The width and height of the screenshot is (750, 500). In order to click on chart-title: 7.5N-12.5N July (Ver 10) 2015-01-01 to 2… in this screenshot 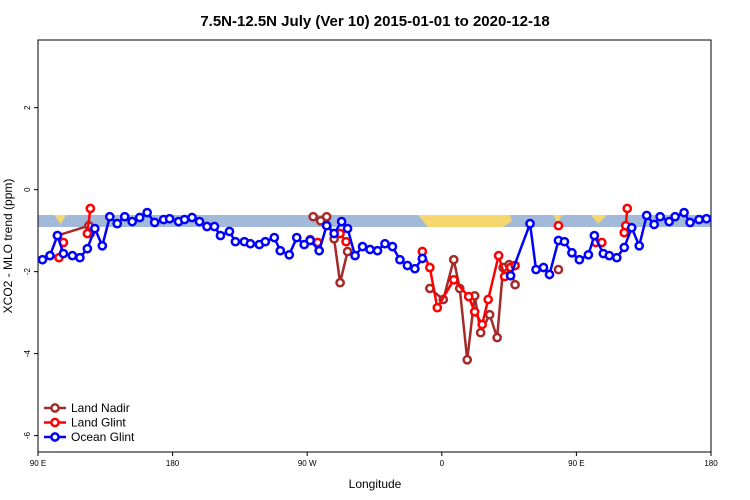, I will do `click(374, 21)`.